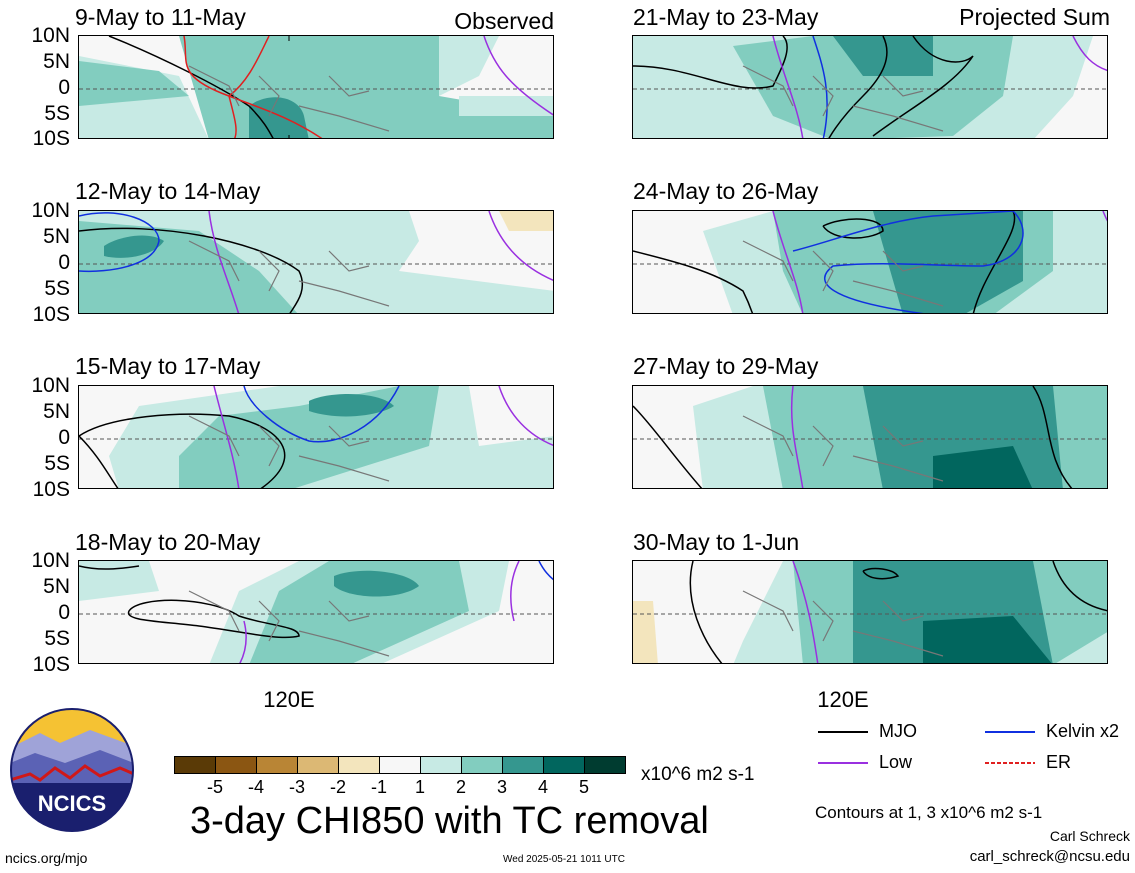  What do you see at coordinates (1059, 762) in the screenshot?
I see `legend-label-er: ER` at bounding box center [1059, 762].